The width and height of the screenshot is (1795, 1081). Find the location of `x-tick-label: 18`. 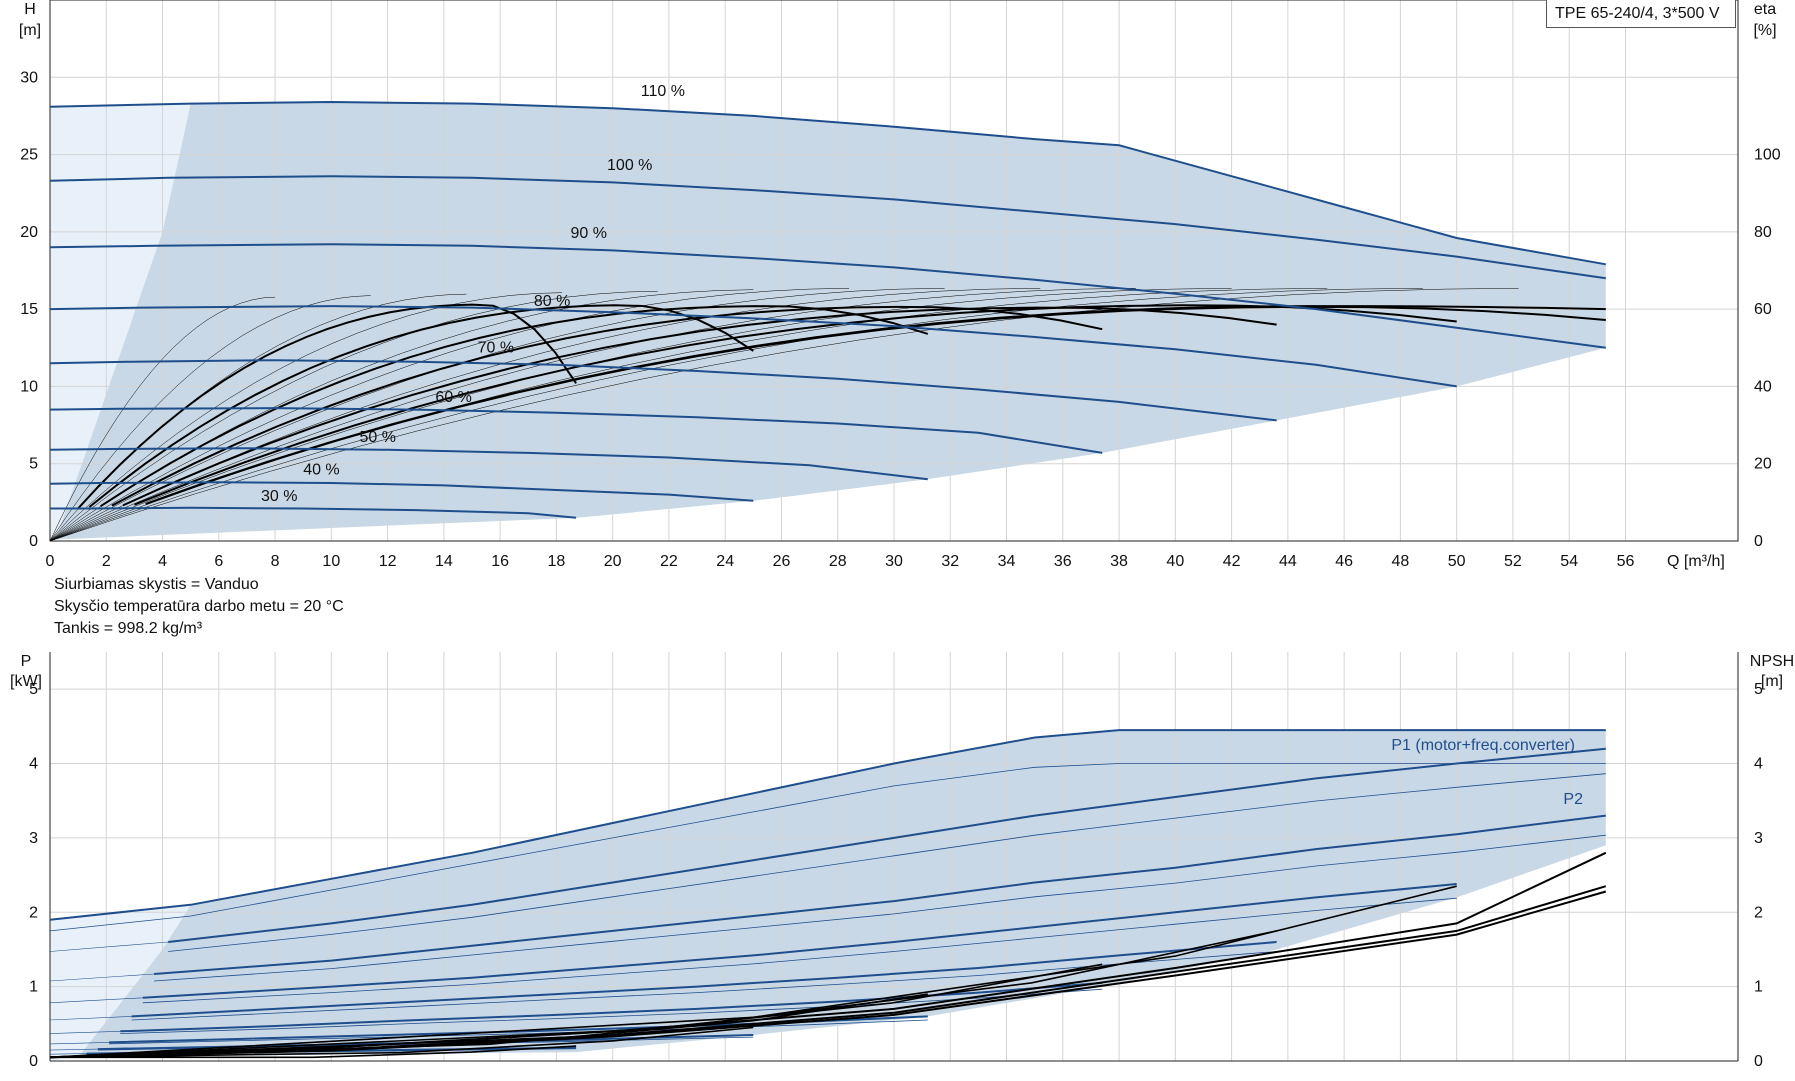

x-tick-label: 18 is located at coordinates (557, 561).